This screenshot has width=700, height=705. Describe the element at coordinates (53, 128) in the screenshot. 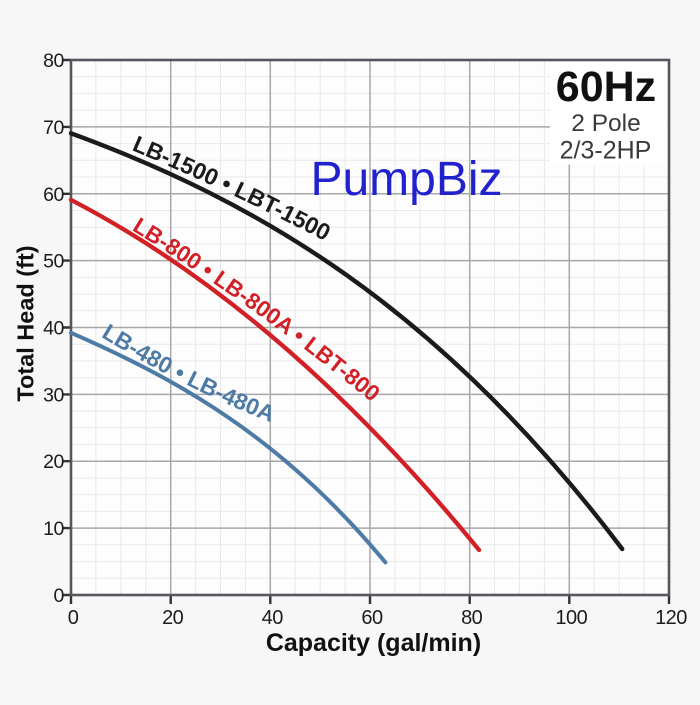

I see `svg-text: 70` at that location.